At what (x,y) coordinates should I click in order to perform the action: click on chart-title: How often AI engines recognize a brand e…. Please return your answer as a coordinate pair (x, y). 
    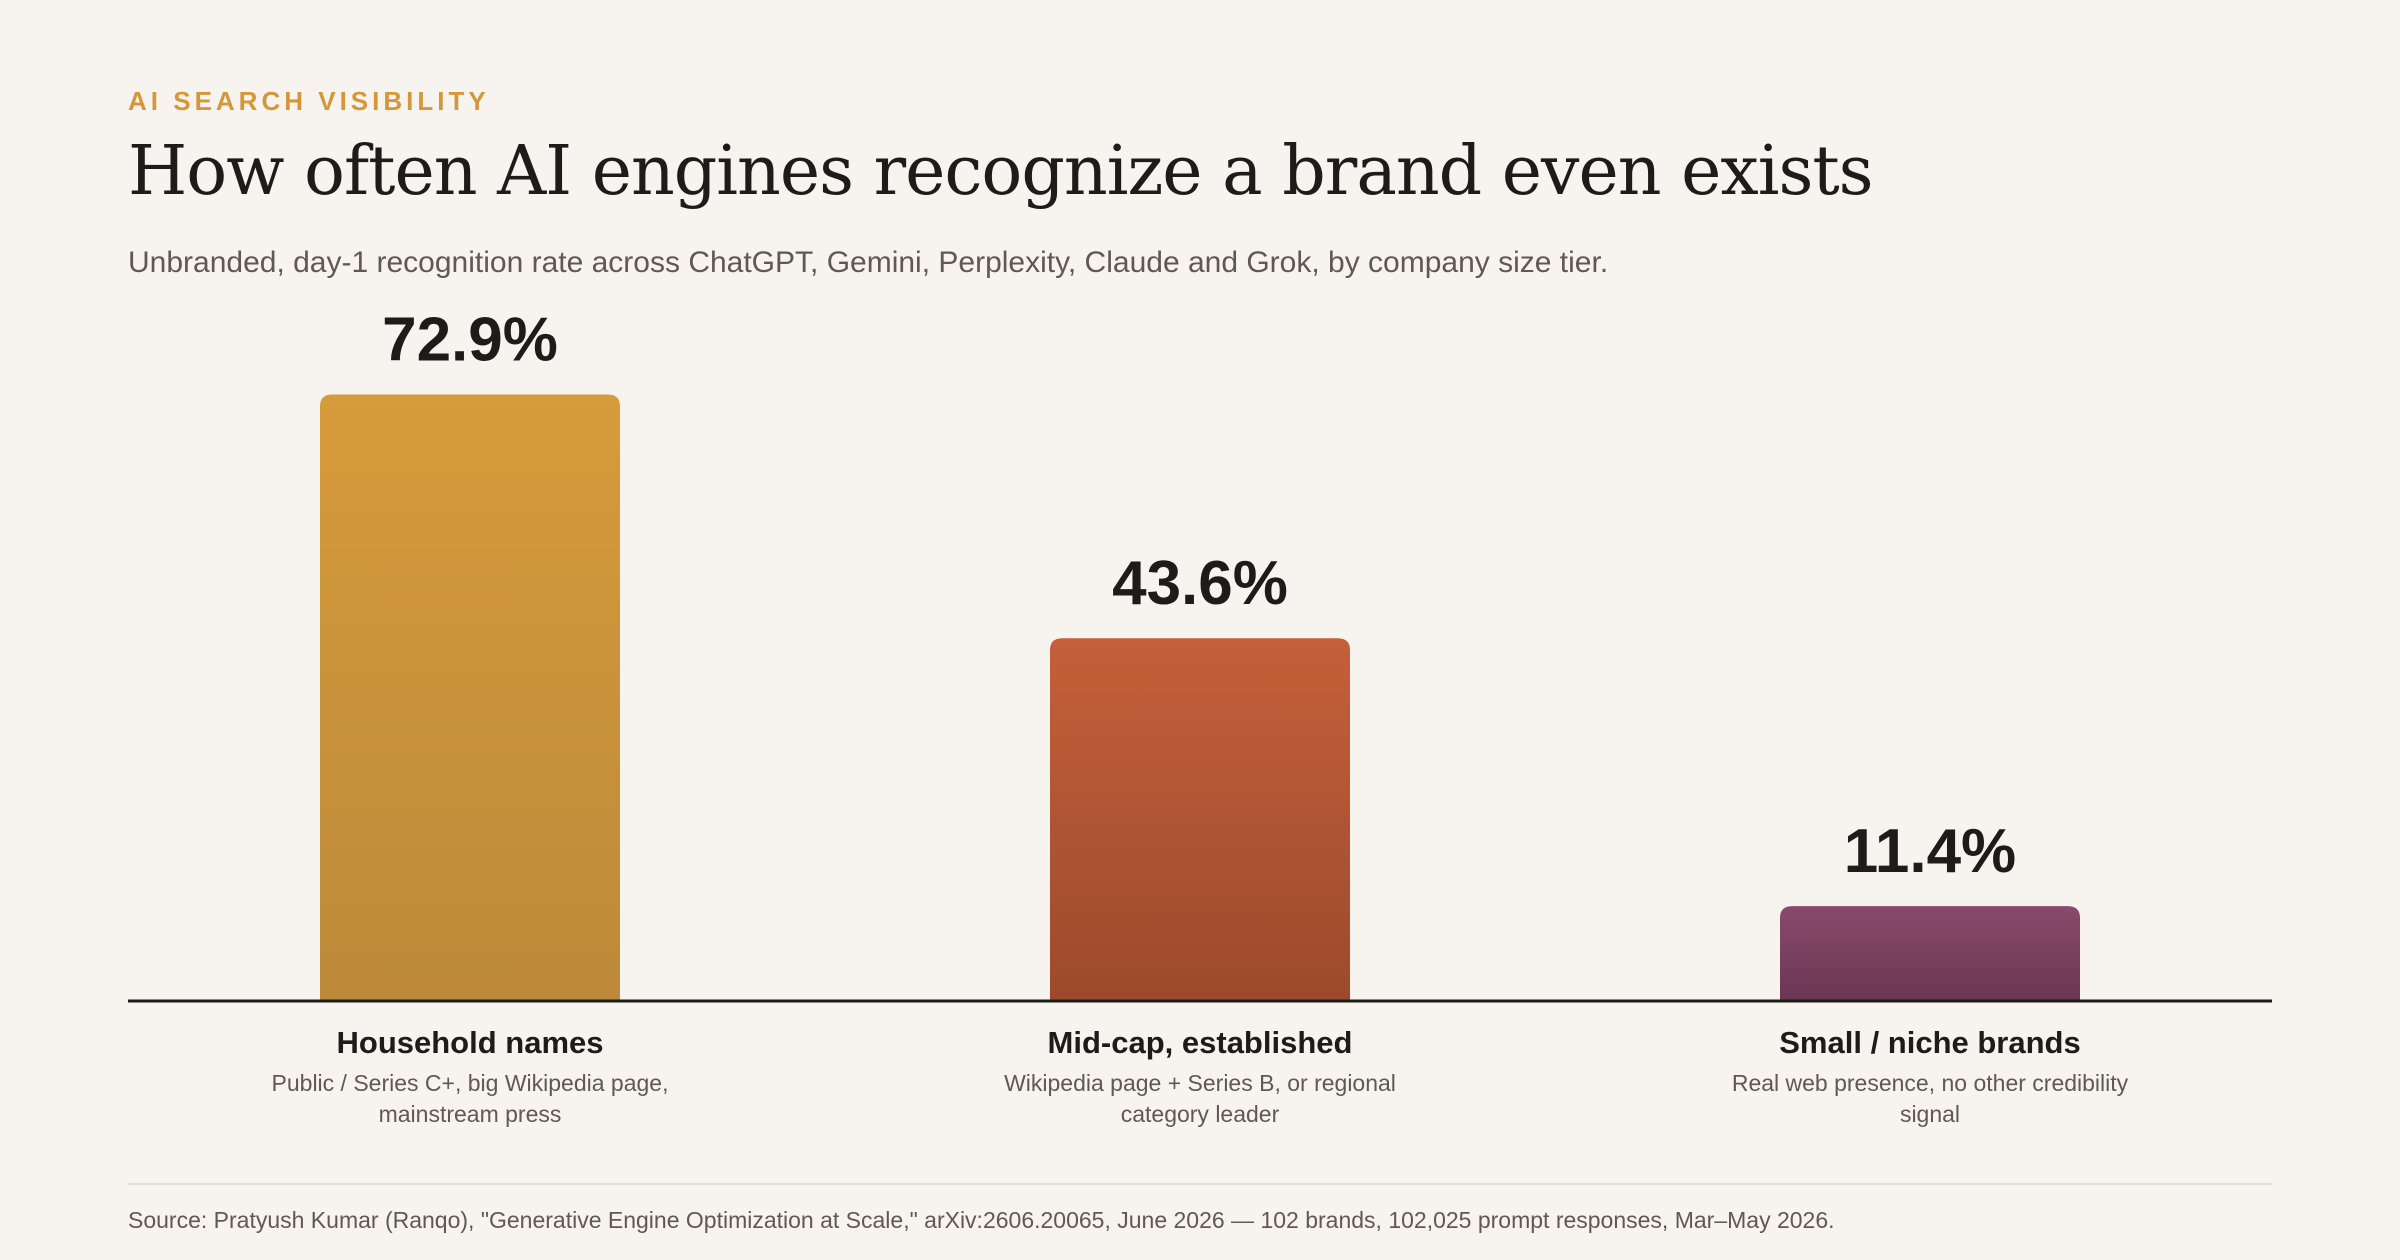
    Looking at the image, I should click on (1001, 171).